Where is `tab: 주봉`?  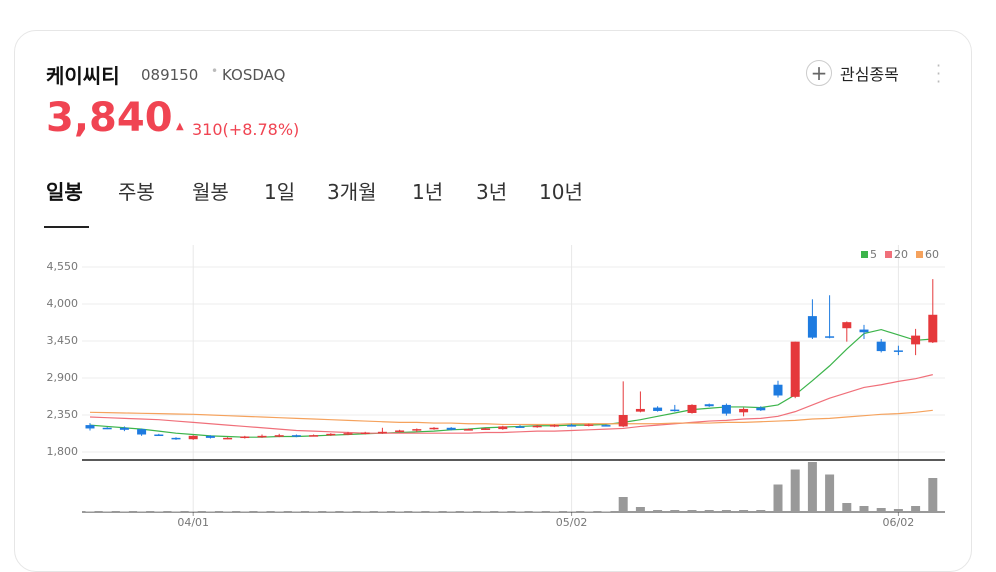
tab: 주봉 is located at coordinates (136, 192).